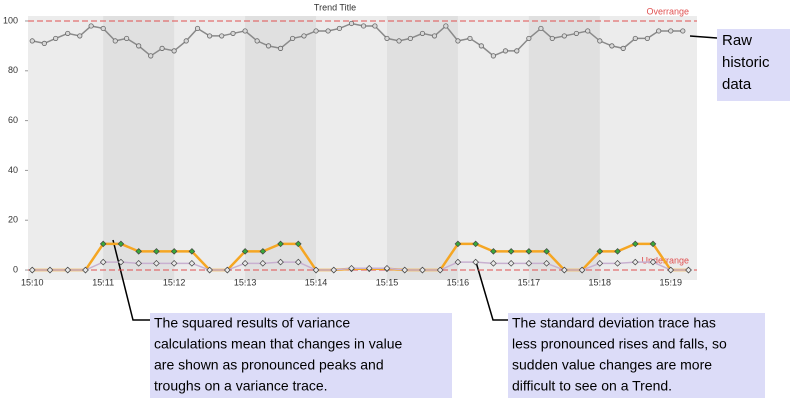 The height and width of the screenshot is (410, 802). I want to click on annotation-text: less pronounced rises and falls, so, so click(619, 344).